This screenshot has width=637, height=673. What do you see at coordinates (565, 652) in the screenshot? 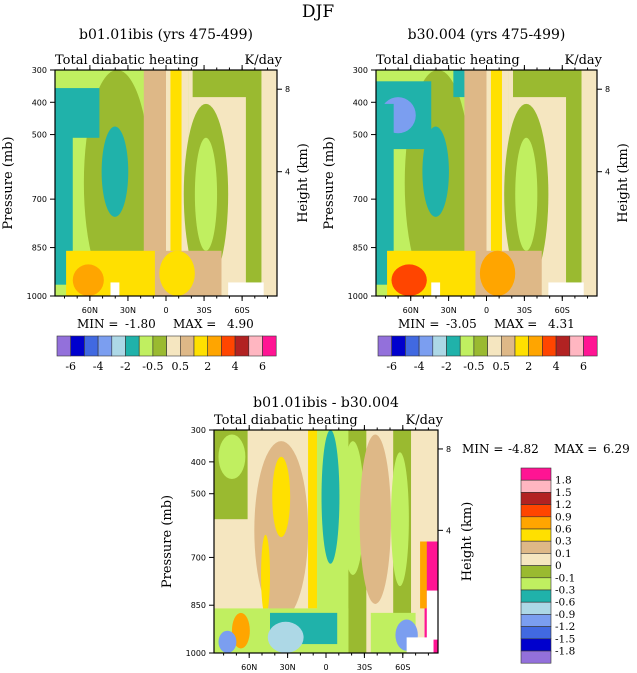
I see `colorbar-label: -1.8` at bounding box center [565, 652].